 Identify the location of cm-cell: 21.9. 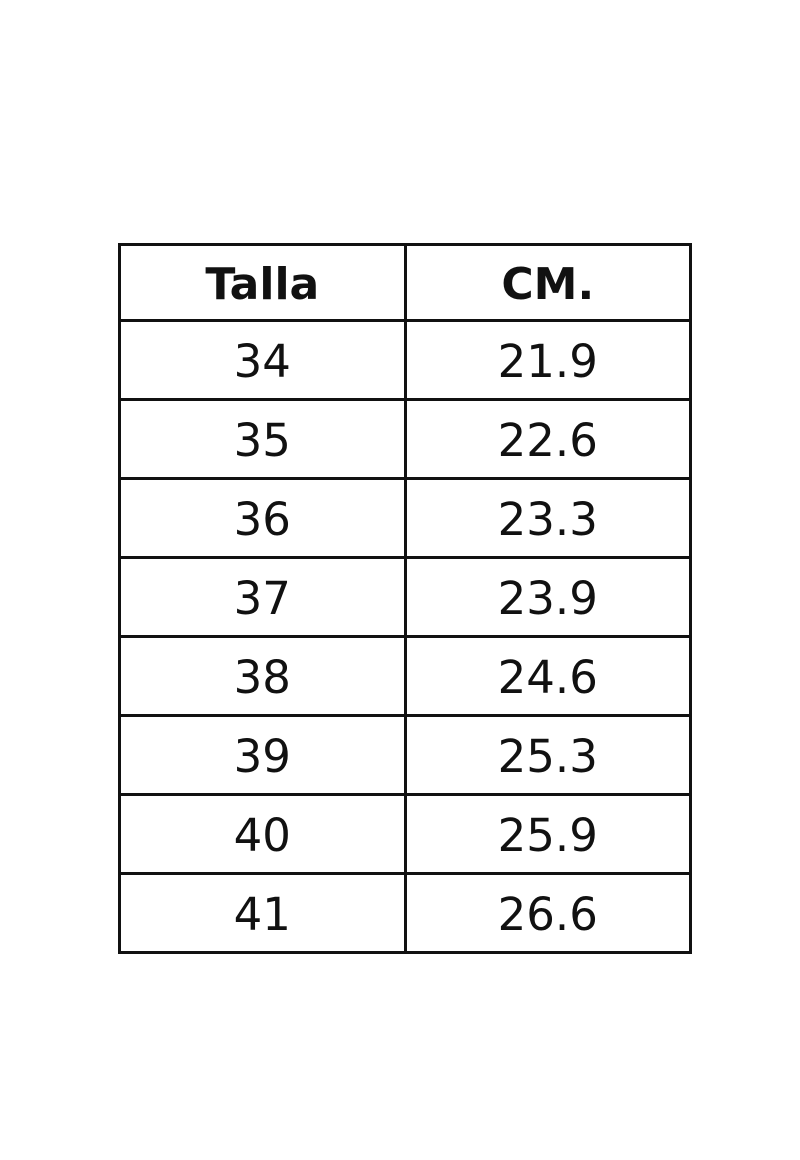
(548, 360).